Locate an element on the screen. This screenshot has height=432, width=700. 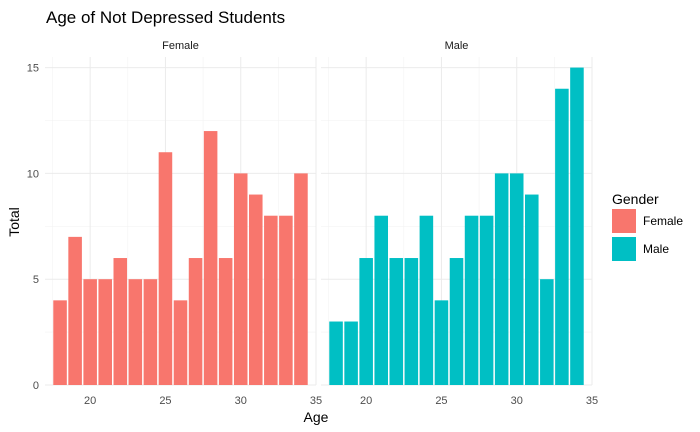
legend-label-female: Female is located at coordinates (663, 221).